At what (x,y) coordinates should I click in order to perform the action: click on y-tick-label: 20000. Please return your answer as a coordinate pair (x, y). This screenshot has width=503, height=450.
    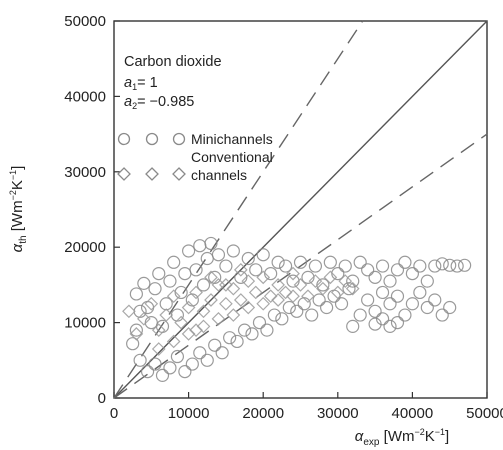
    Looking at the image, I should click on (85, 247).